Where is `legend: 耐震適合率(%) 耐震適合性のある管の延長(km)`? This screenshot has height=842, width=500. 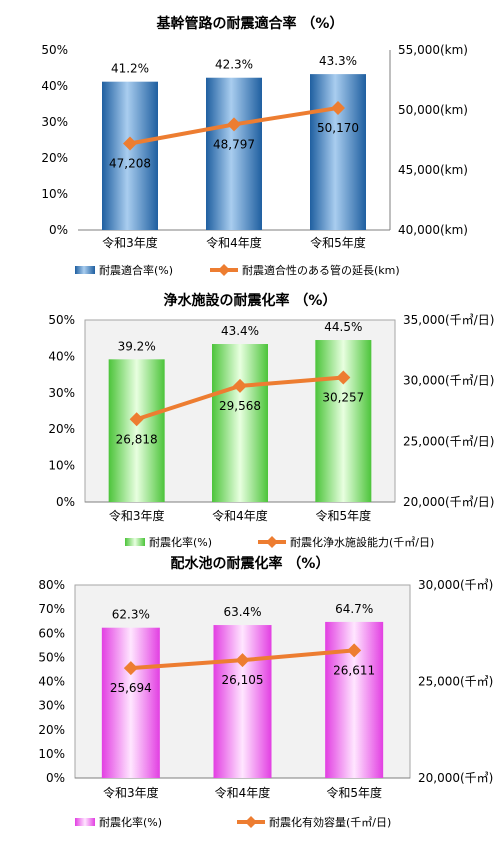
legend: 耐震適合率(%) 耐震適合性のある管の延長(km) is located at coordinates (237, 270).